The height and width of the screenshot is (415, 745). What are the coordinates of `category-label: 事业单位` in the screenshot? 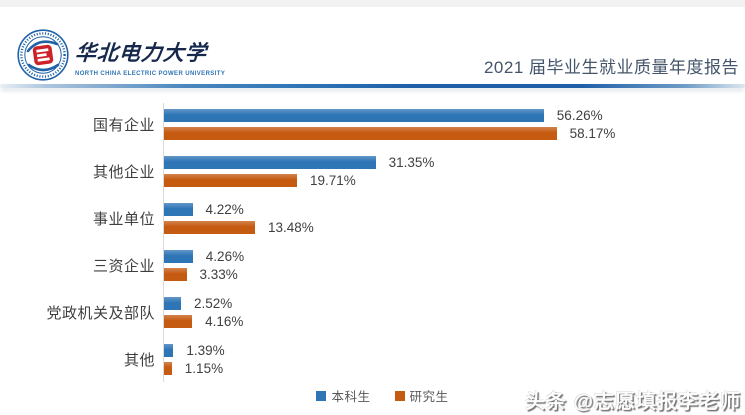 It's located at (123, 219).